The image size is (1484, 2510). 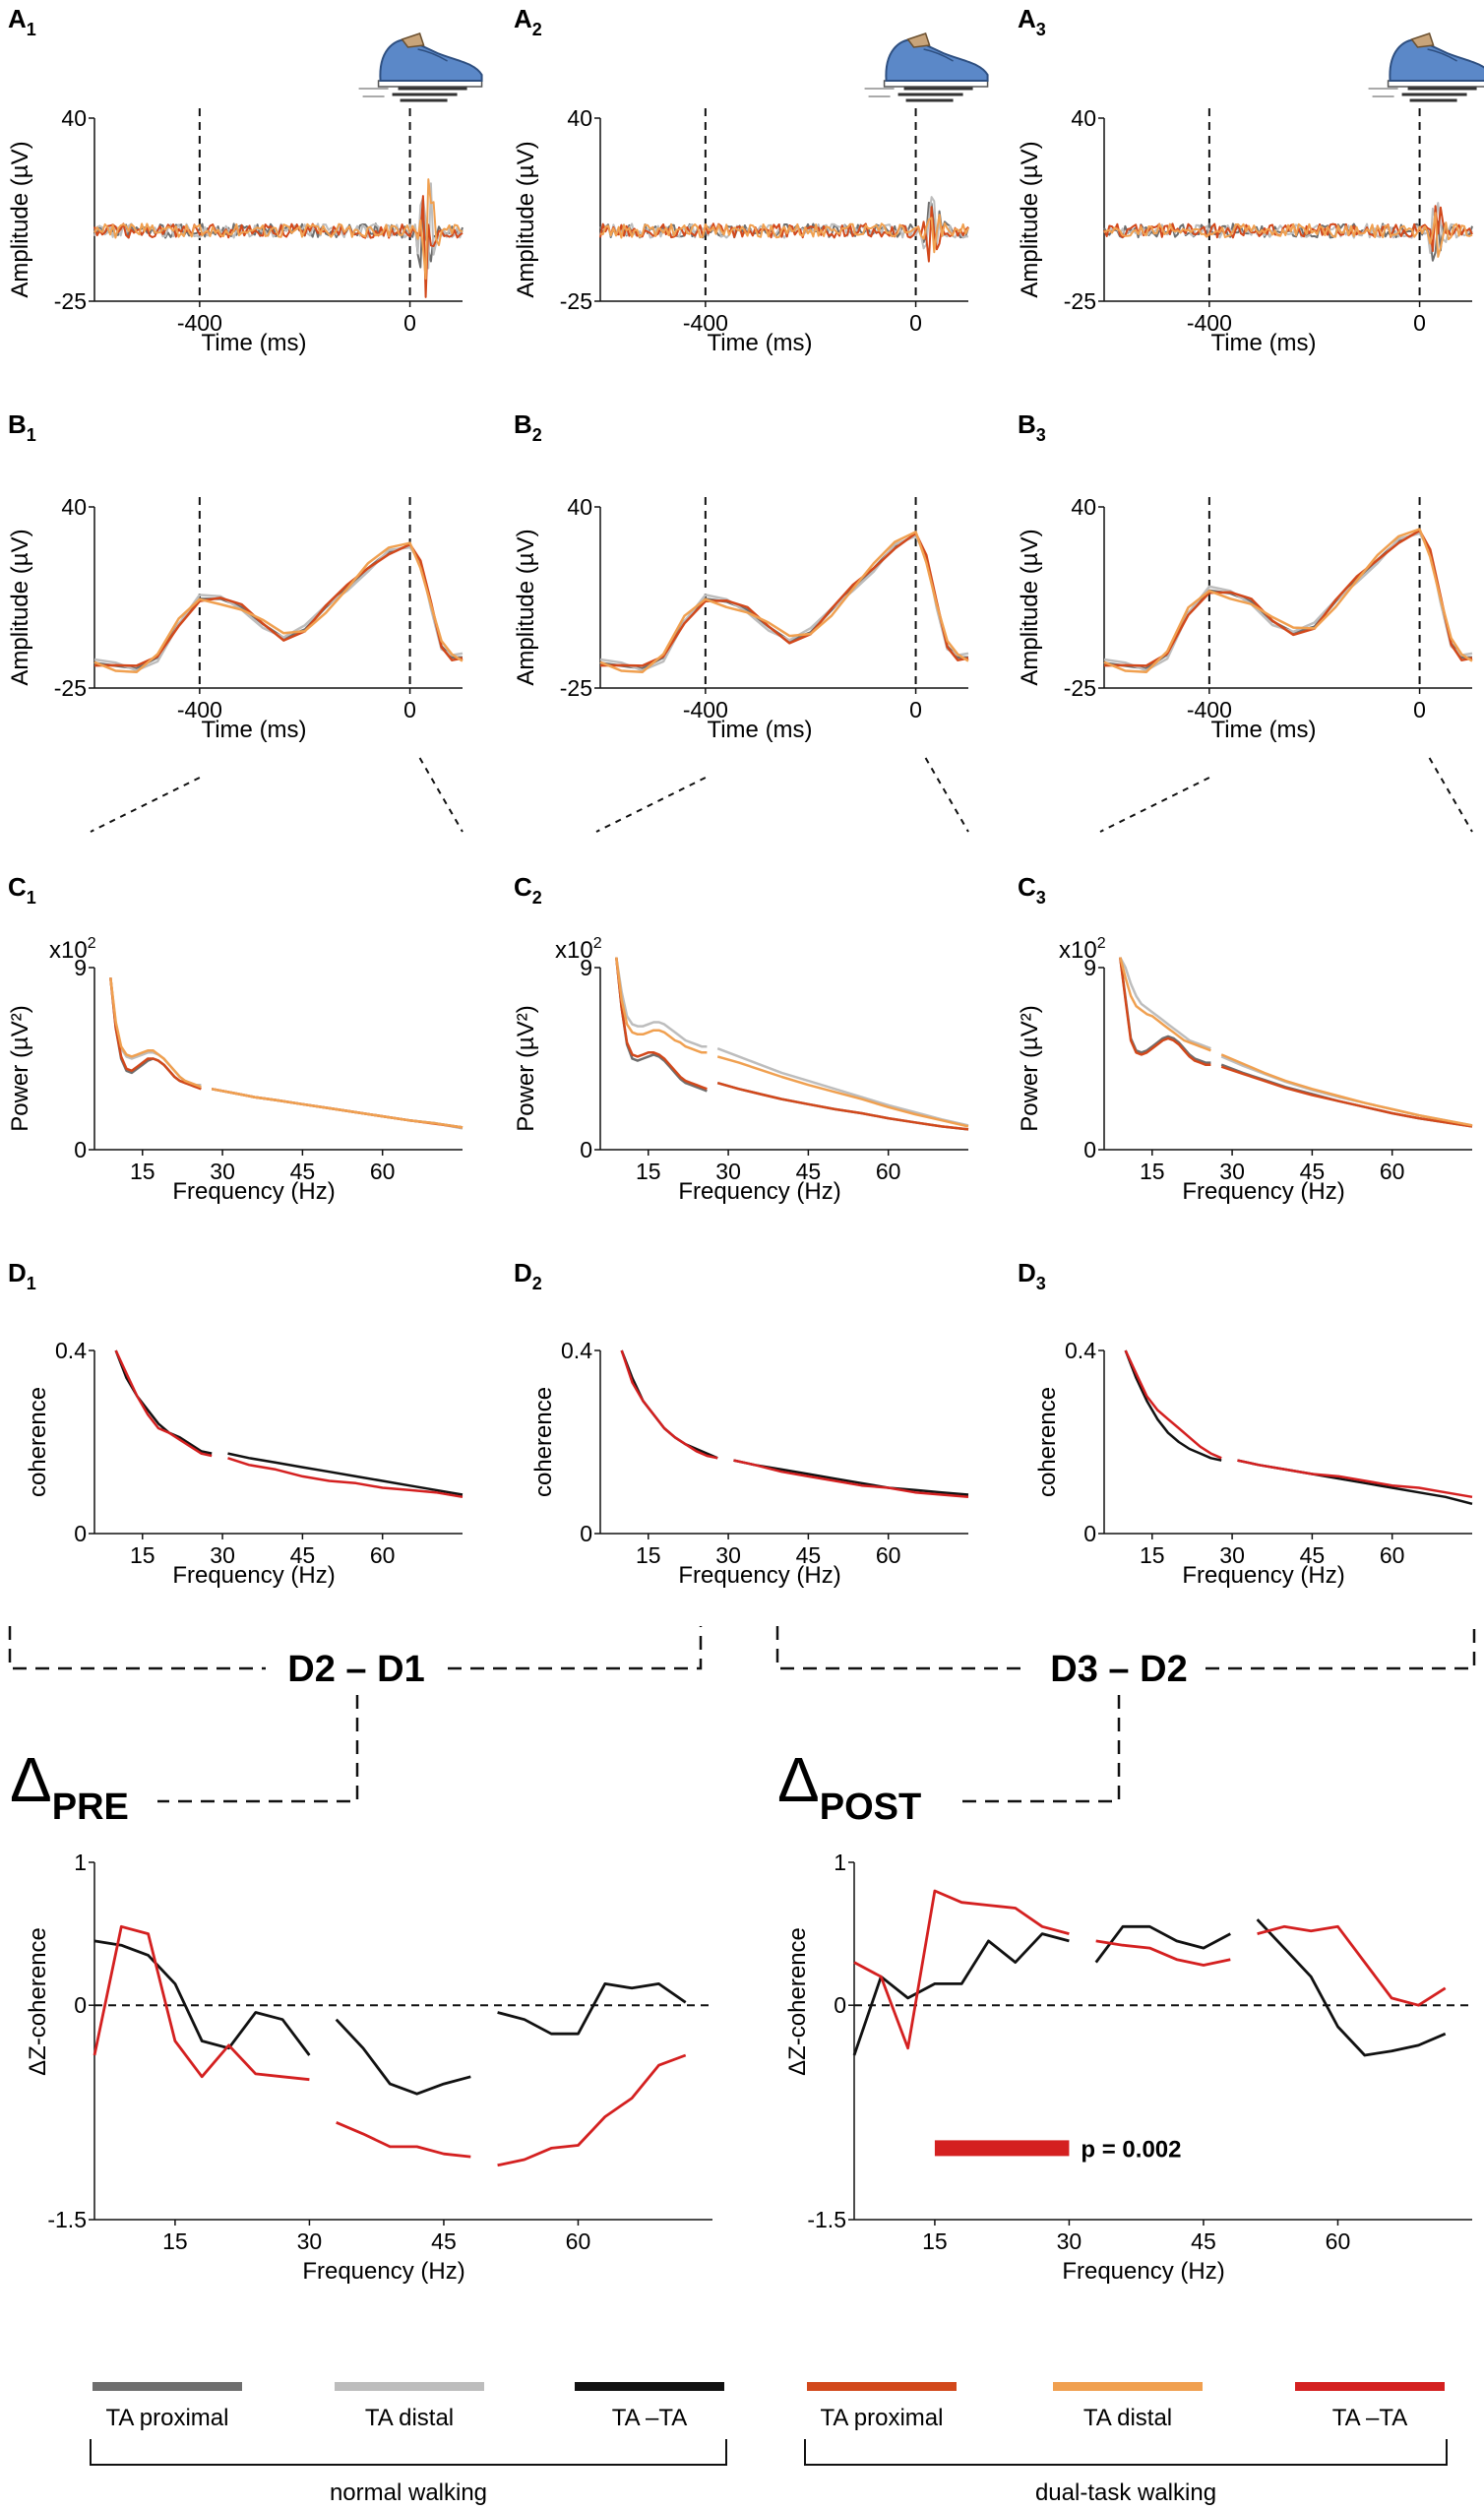 I want to click on legend-group-bracket, so click(x=1126, y=2452).